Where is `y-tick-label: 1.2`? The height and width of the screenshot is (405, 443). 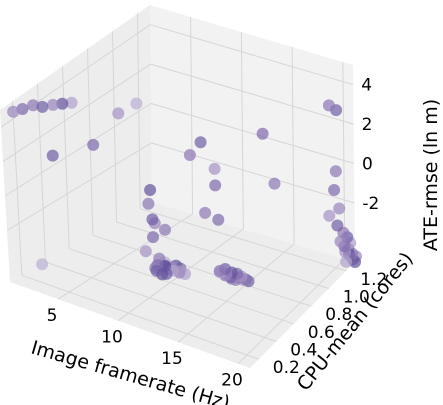
y-tick-label: 1.2 is located at coordinates (373, 280).